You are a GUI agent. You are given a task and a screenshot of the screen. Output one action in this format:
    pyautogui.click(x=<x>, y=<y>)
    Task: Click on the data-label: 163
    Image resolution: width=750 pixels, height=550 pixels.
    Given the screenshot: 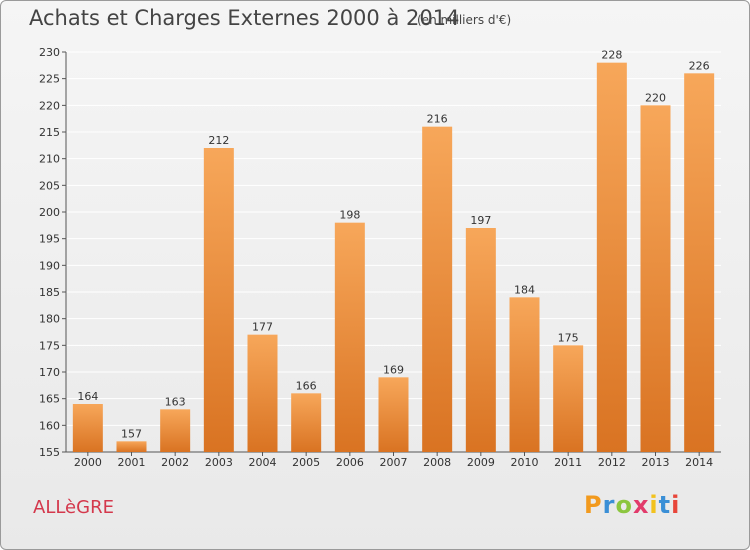 What is the action you would take?
    pyautogui.click(x=175, y=401)
    